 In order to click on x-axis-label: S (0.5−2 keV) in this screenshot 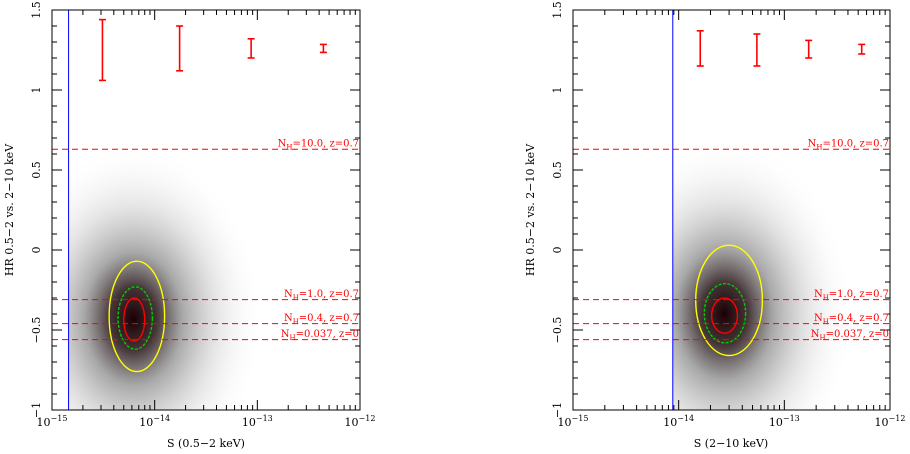, I will do `click(206, 443)`.